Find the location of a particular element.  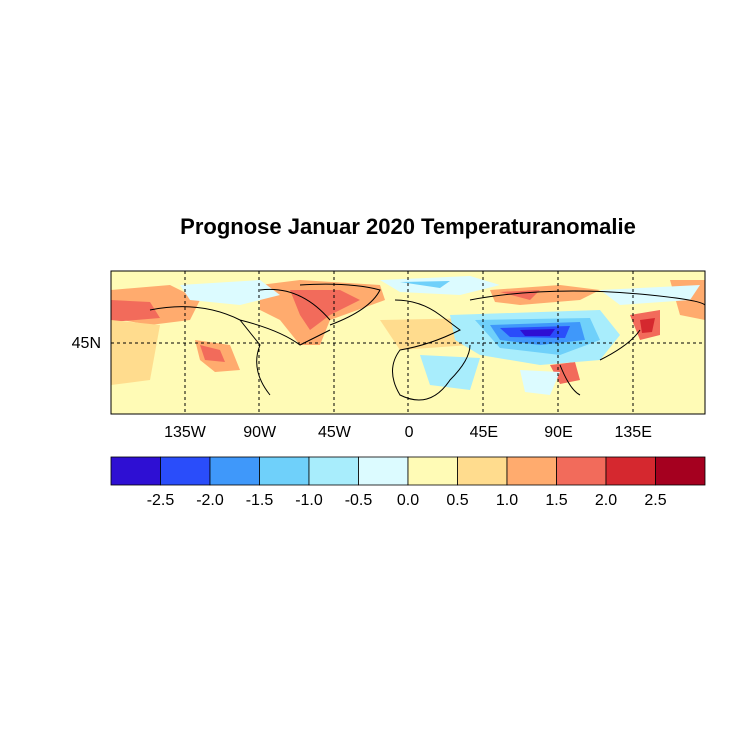

lon-label: 0 is located at coordinates (409, 432).